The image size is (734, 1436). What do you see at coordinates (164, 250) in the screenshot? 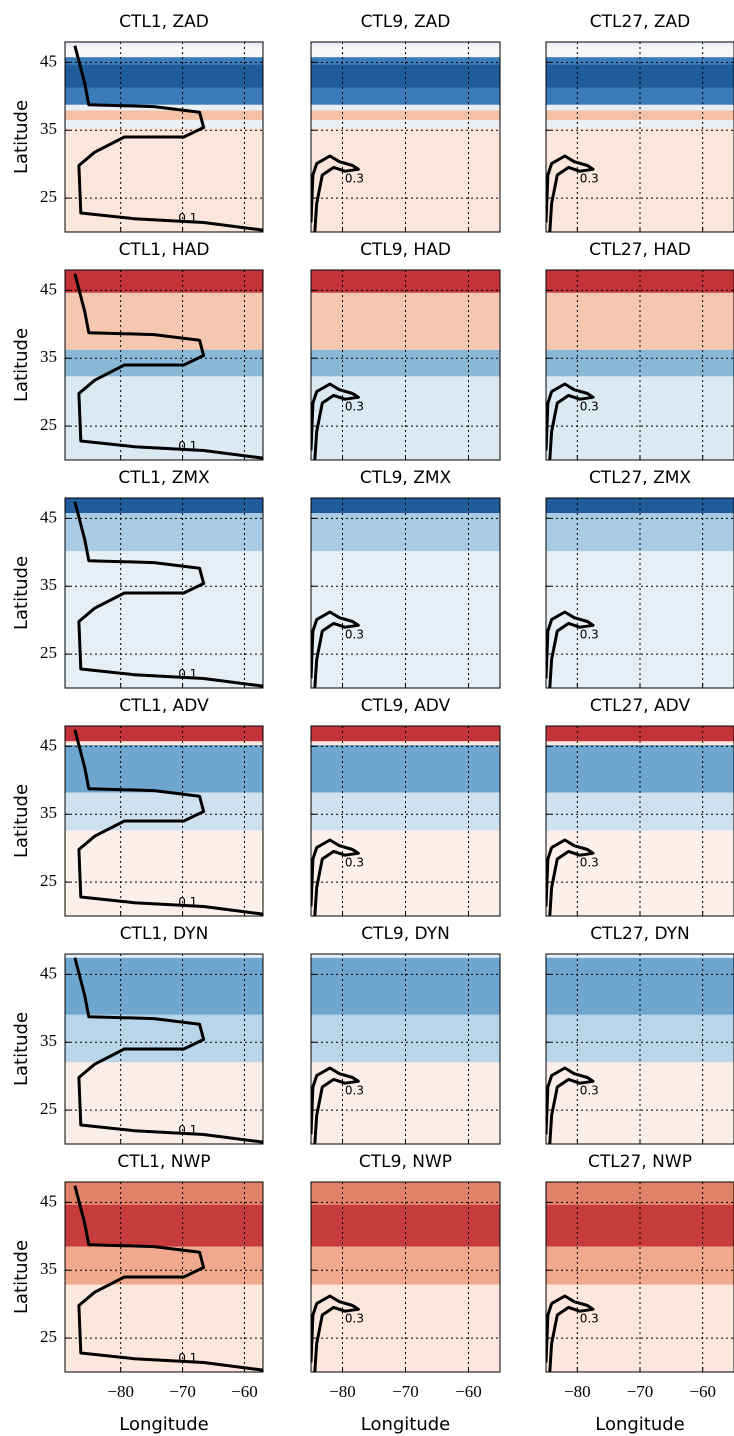
I see `panel-title: CTL1, HAD` at bounding box center [164, 250].